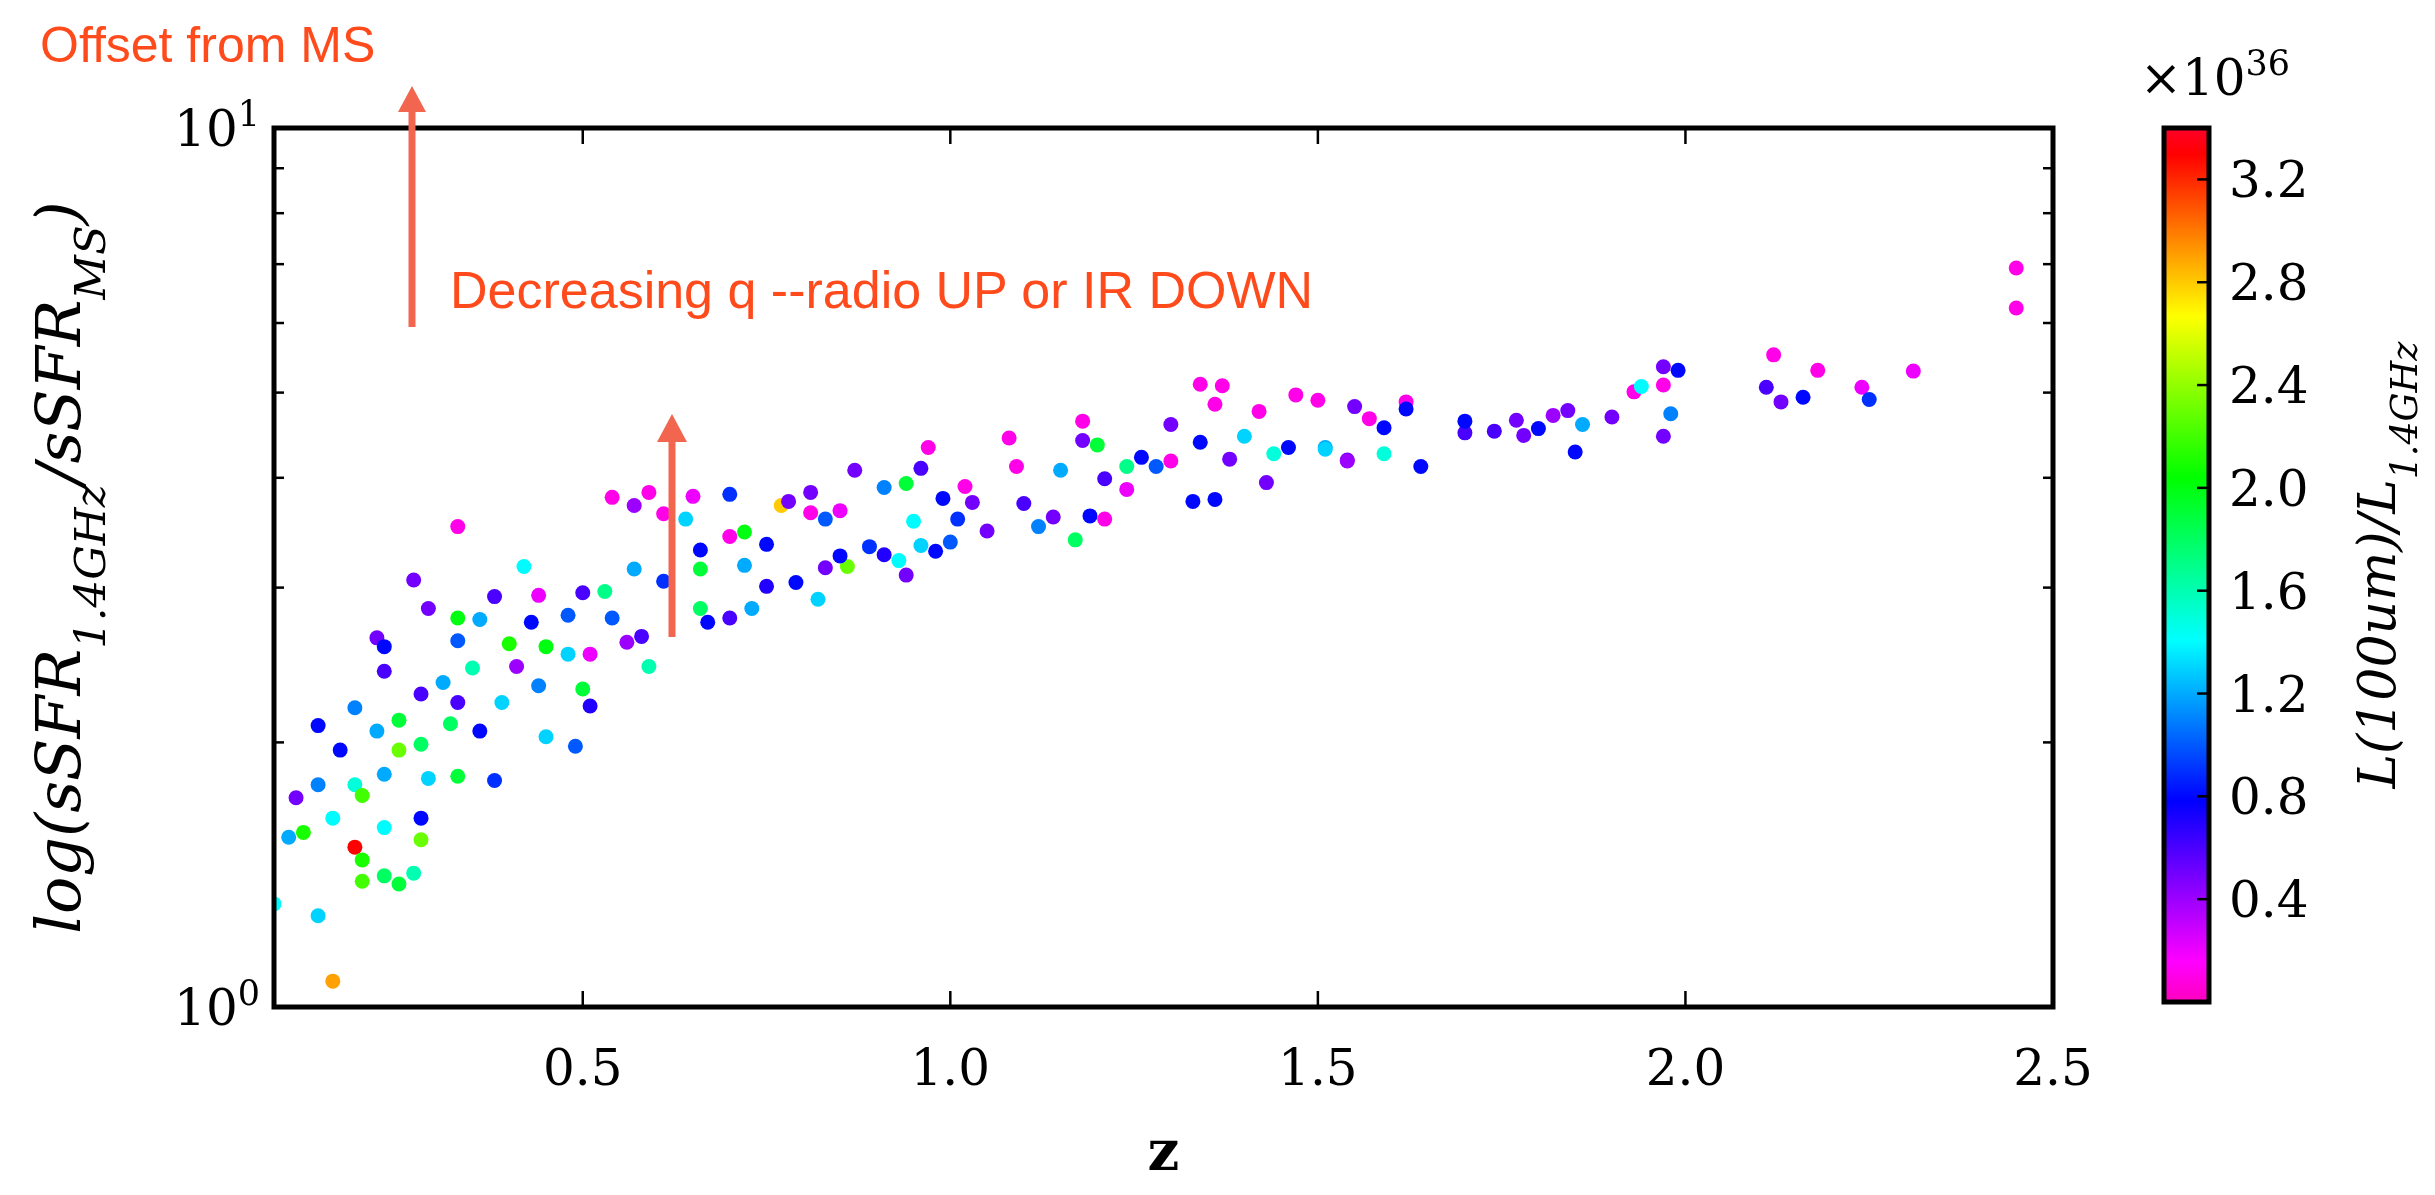 Image resolution: width=2435 pixels, height=1195 pixels. Describe the element at coordinates (2269, 386) in the screenshot. I see `color-bar-label: 2.4` at that location.